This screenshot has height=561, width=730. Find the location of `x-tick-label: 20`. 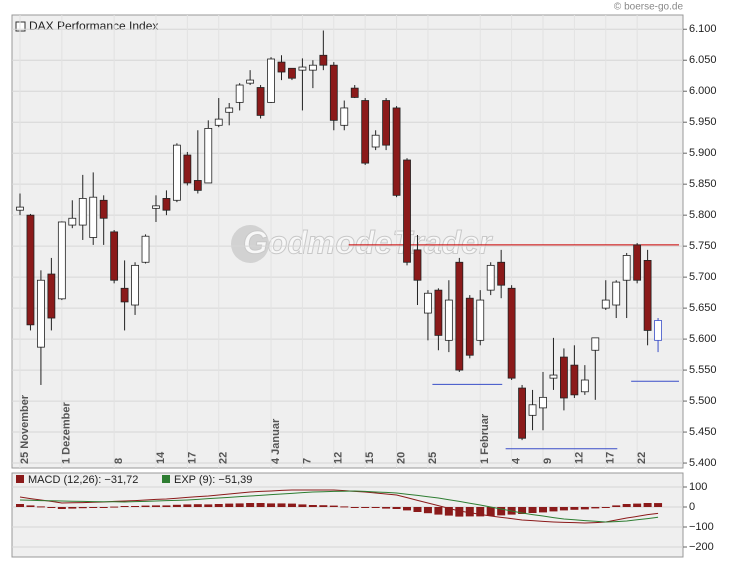

x-tick-label: 20 is located at coordinates (401, 458).